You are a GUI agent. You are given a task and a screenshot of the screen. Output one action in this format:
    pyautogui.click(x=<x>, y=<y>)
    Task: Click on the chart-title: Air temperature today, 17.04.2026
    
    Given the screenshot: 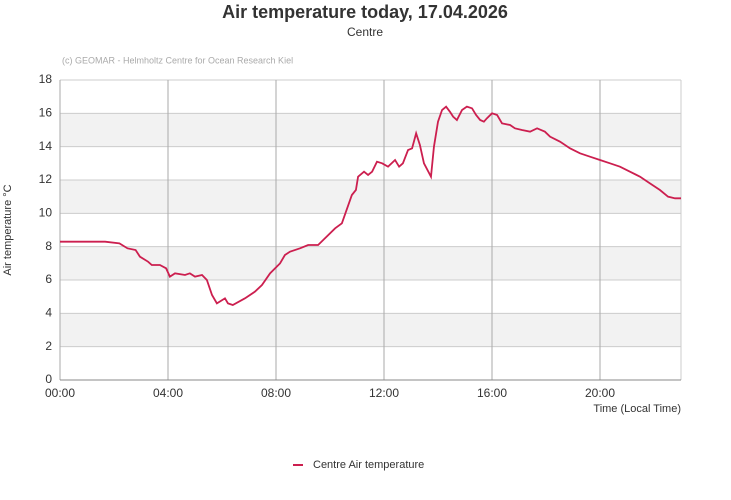 What is the action you would take?
    pyautogui.click(x=365, y=12)
    